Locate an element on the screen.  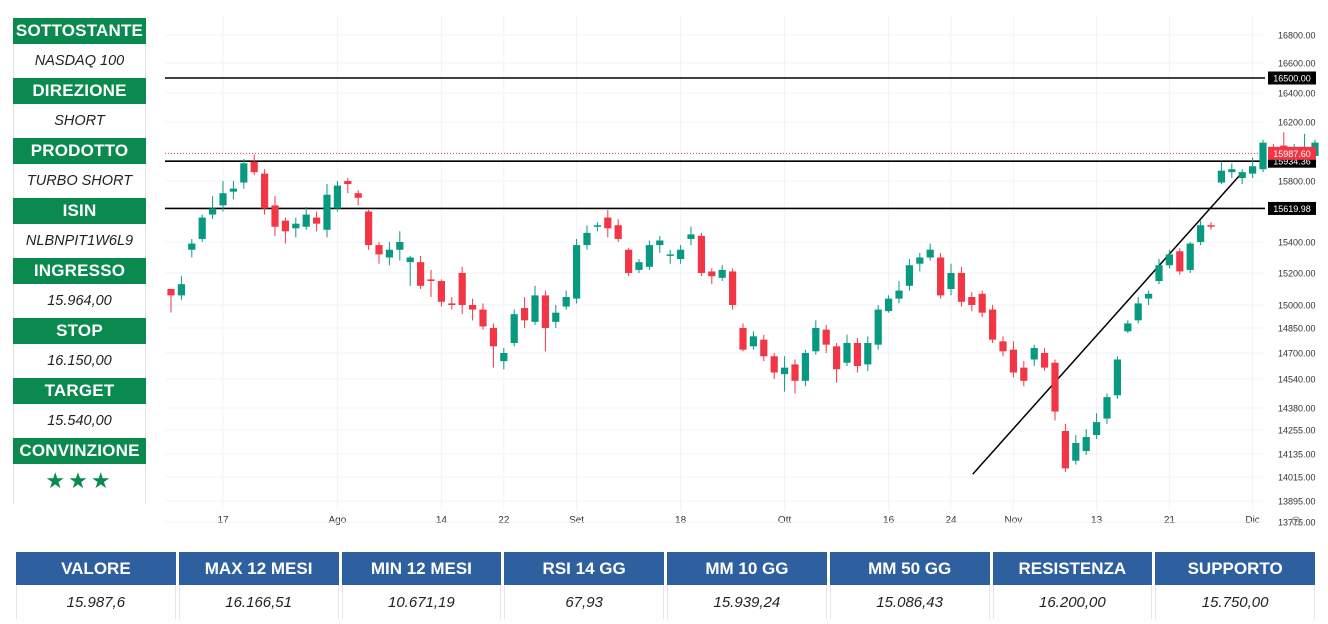
level-label: 15934.36 is located at coordinates (1292, 162).